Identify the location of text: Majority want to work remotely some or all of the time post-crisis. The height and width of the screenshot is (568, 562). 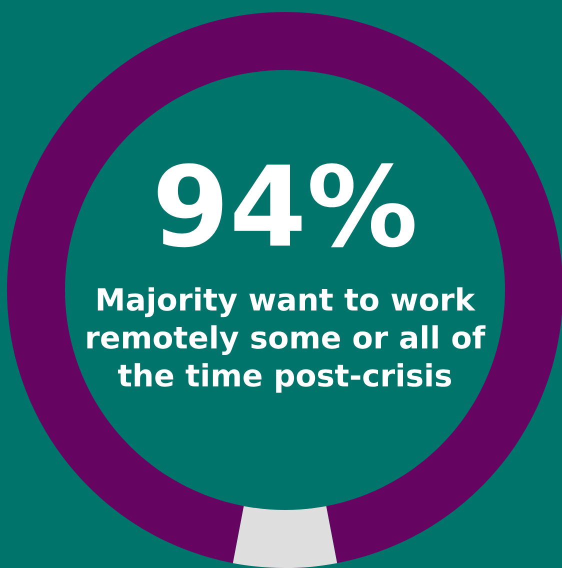
(286, 340).